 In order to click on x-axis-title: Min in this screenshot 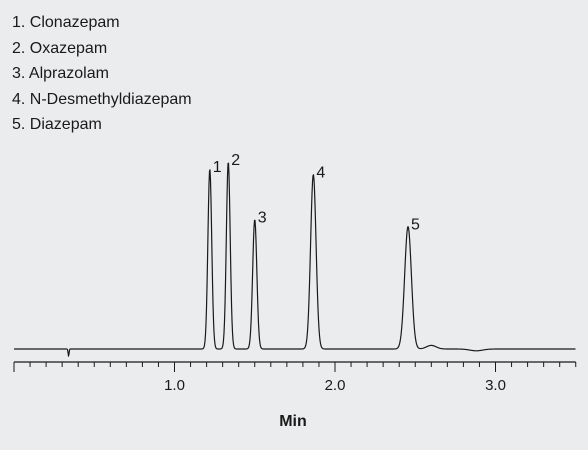, I will do `click(293, 421)`.